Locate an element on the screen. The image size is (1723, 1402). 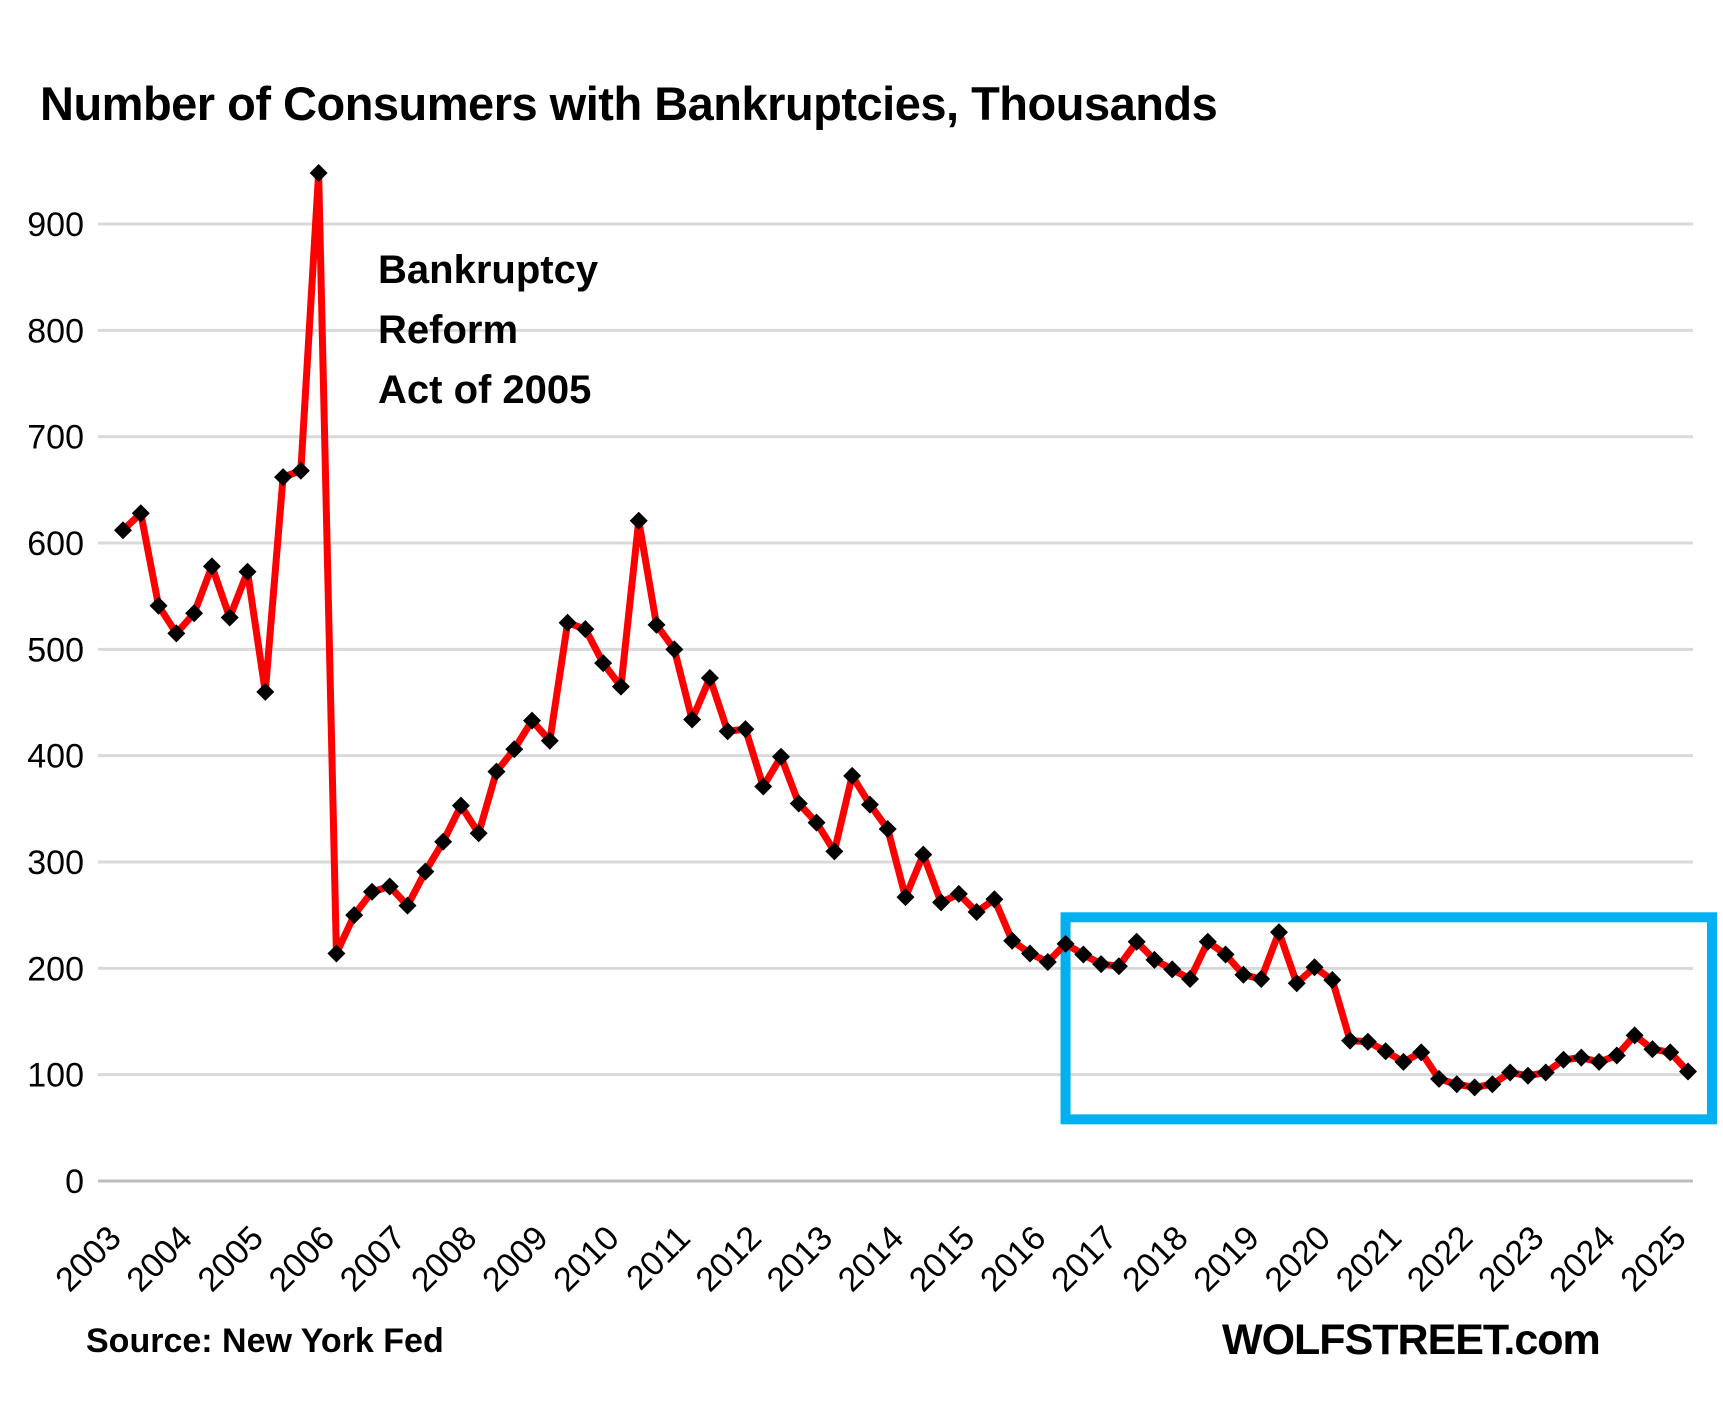
data-point-2014-Q4 is located at coordinates (958, 893).